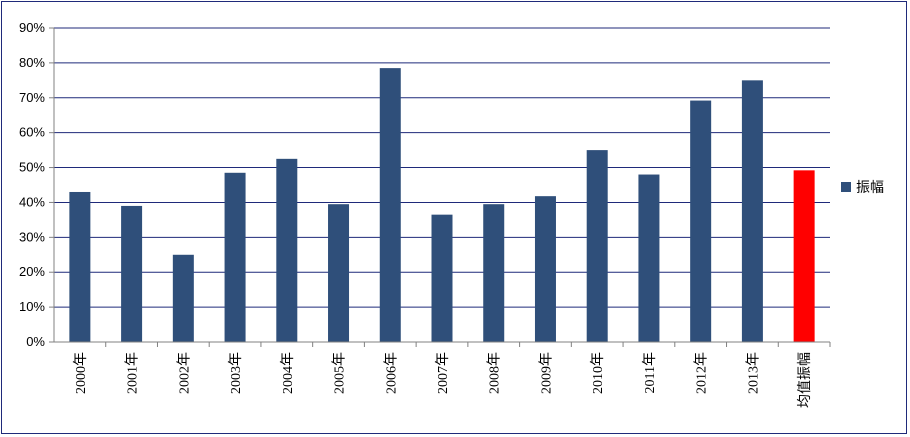 This screenshot has width=910, height=437. What do you see at coordinates (753, 373) in the screenshot?
I see `x-category-label: 2013年` at bounding box center [753, 373].